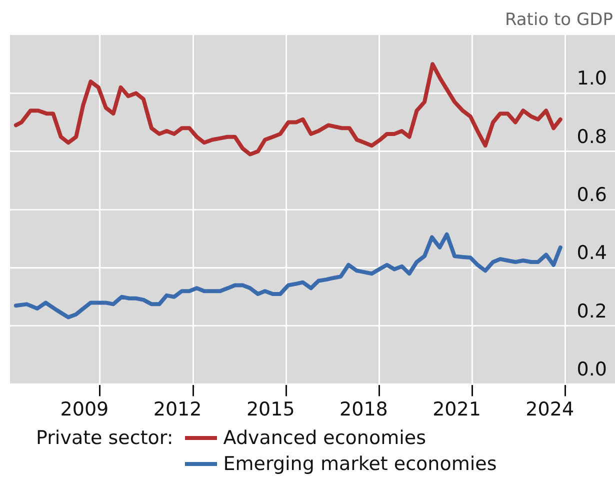 The height and width of the screenshot is (495, 615). What do you see at coordinates (177, 409) in the screenshot?
I see `x-tick-label: 2012` at bounding box center [177, 409].